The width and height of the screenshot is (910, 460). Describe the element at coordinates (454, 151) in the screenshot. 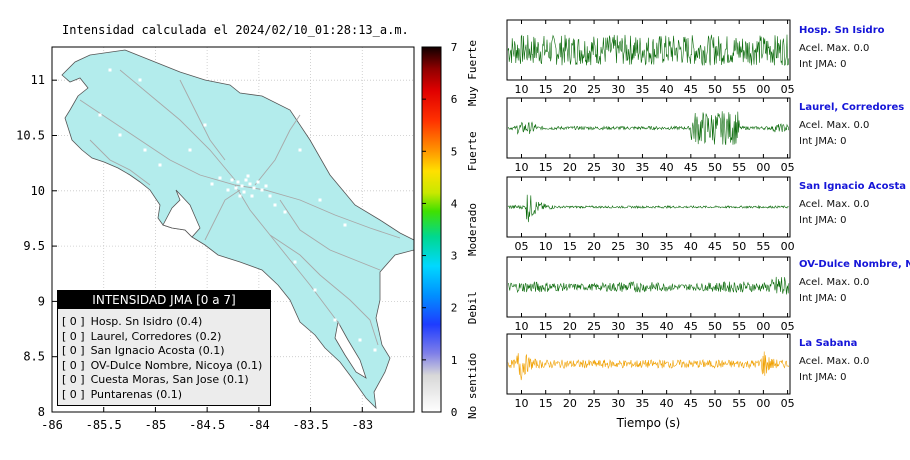

I see `colorbar-tick-label: 5` at that location.